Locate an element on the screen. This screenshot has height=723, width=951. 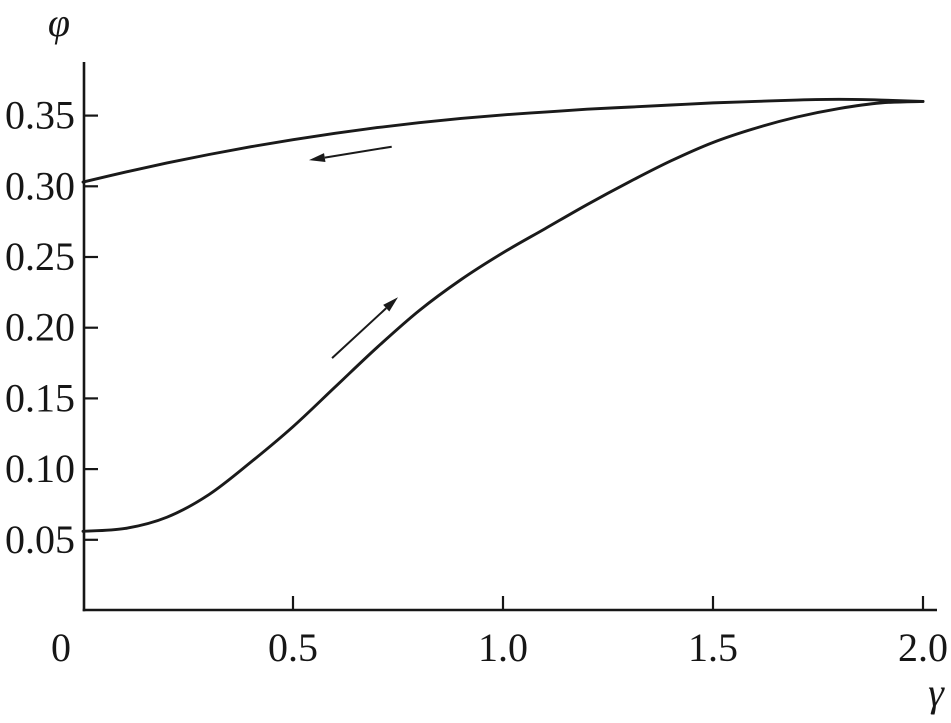
y-tick-label: 0.35 is located at coordinates (40, 115).